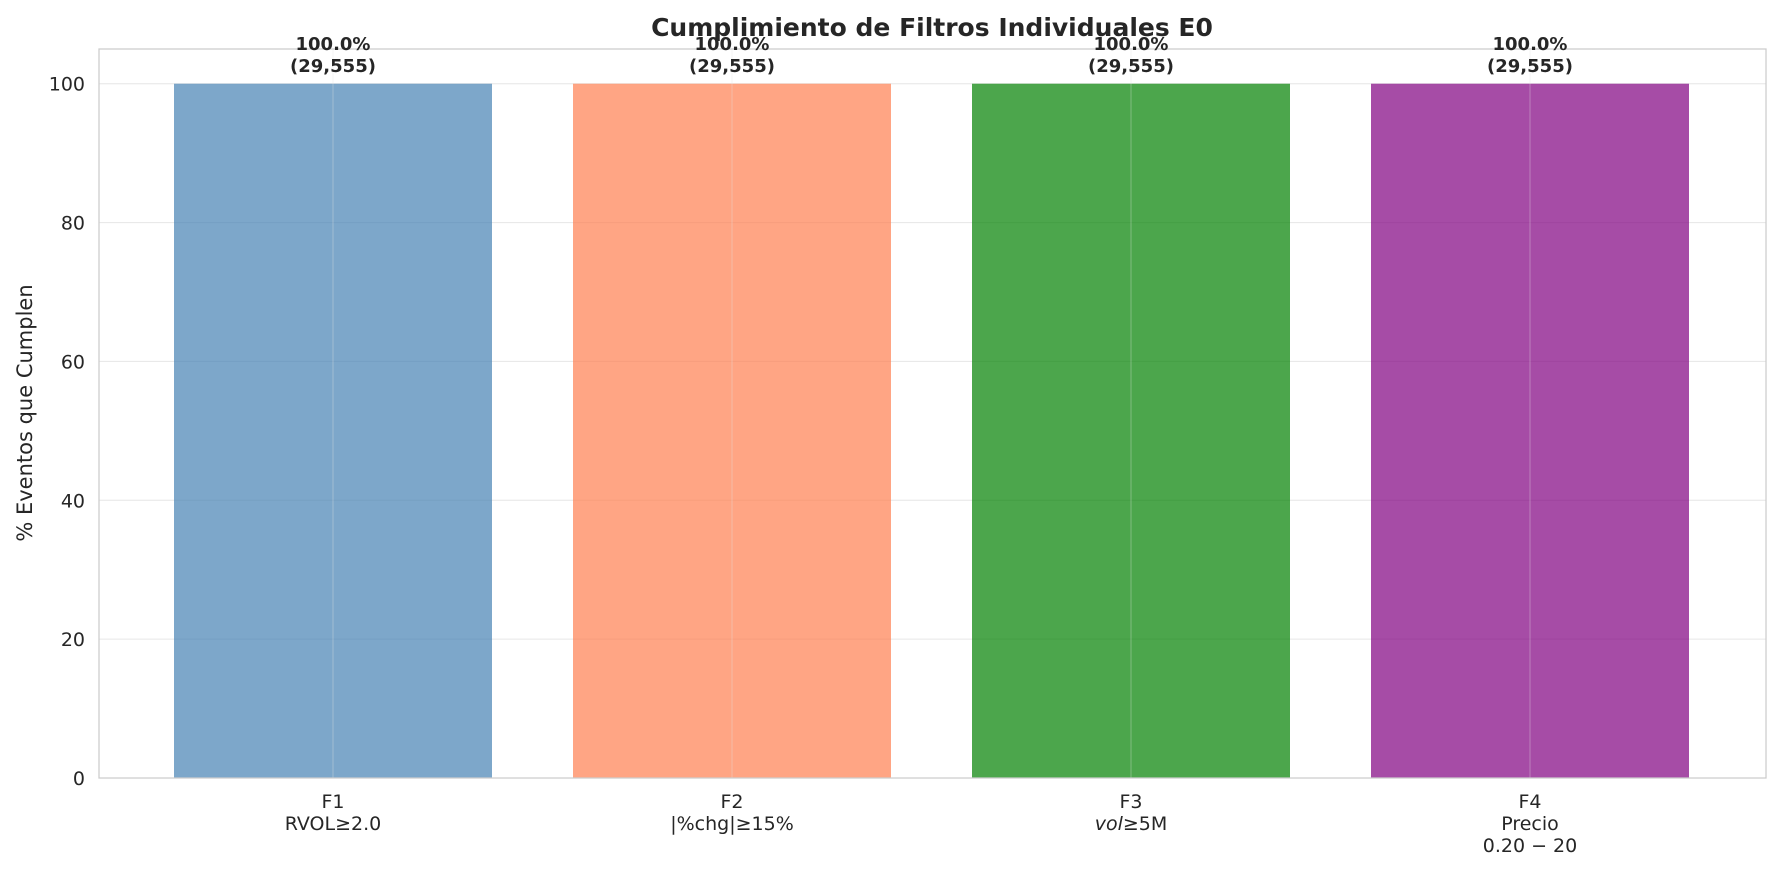  Describe the element at coordinates (333, 824) in the screenshot. I see `x-tick-label: RVOL≥2.0` at that location.